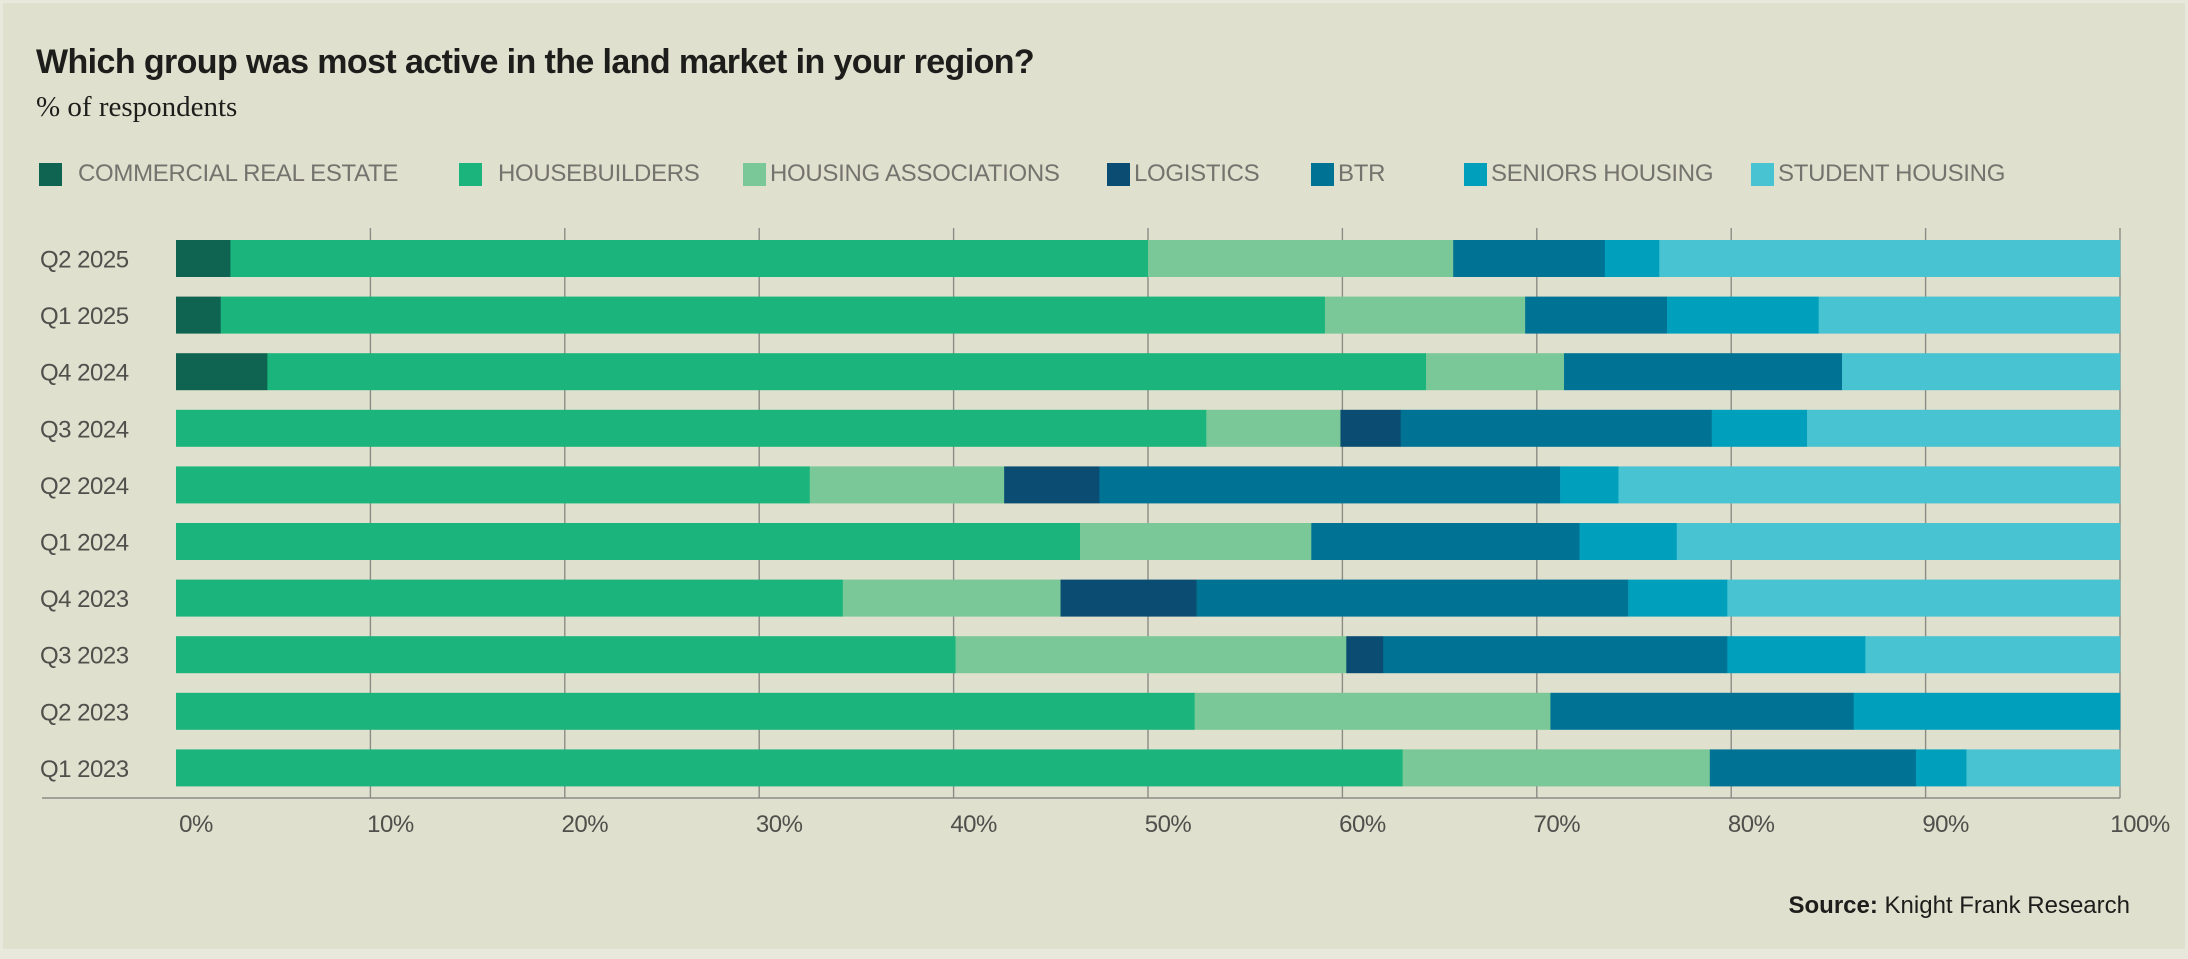 The height and width of the screenshot is (959, 2188). Describe the element at coordinates (2003, 905) in the screenshot. I see `source-text: Knight Frank Research` at that location.